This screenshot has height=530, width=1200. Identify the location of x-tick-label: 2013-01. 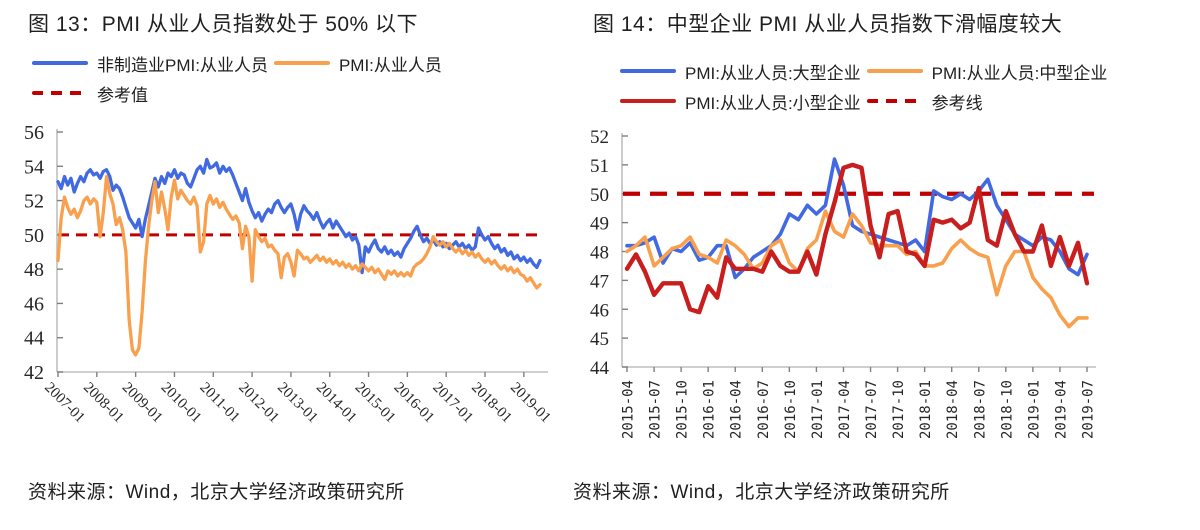
(297, 403).